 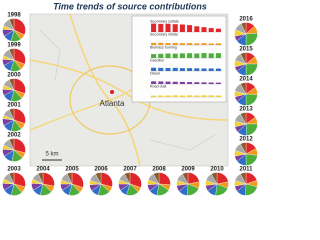 I want to click on year-label: 2000, so click(x=14, y=76).